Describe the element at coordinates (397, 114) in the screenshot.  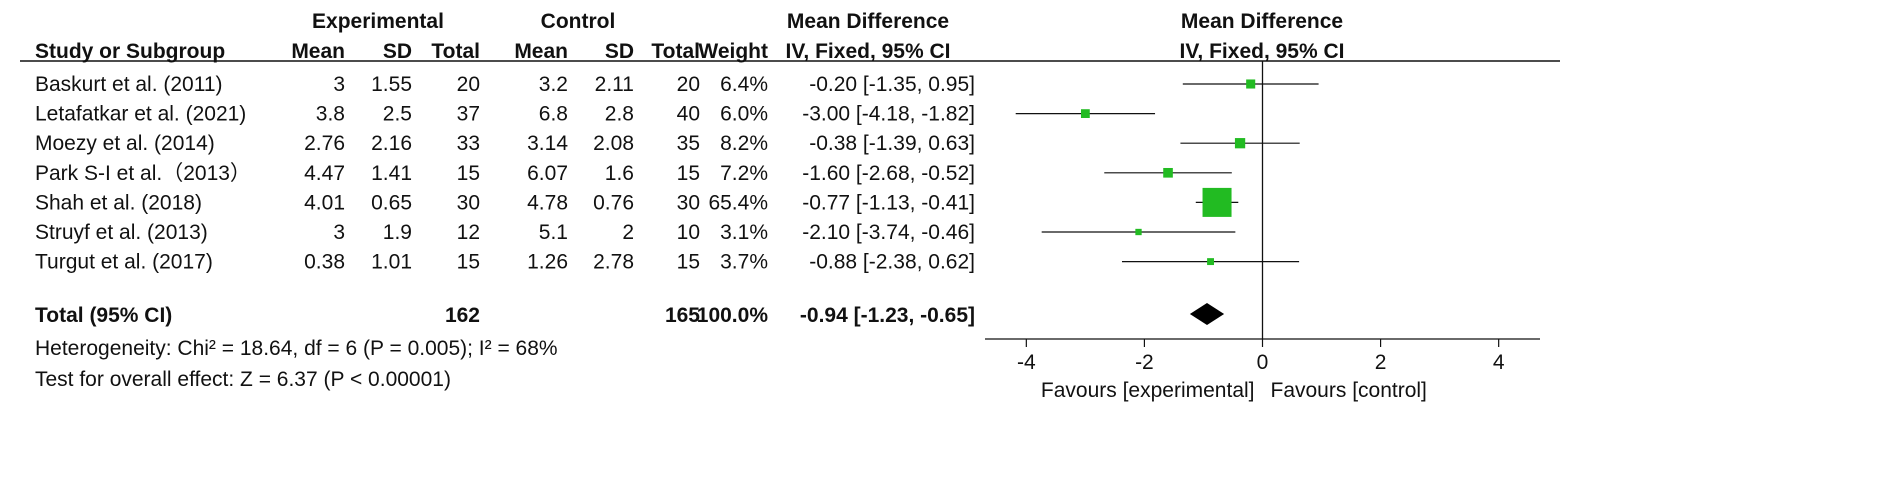
I see `study-sd-experimental: 2.5` at that location.